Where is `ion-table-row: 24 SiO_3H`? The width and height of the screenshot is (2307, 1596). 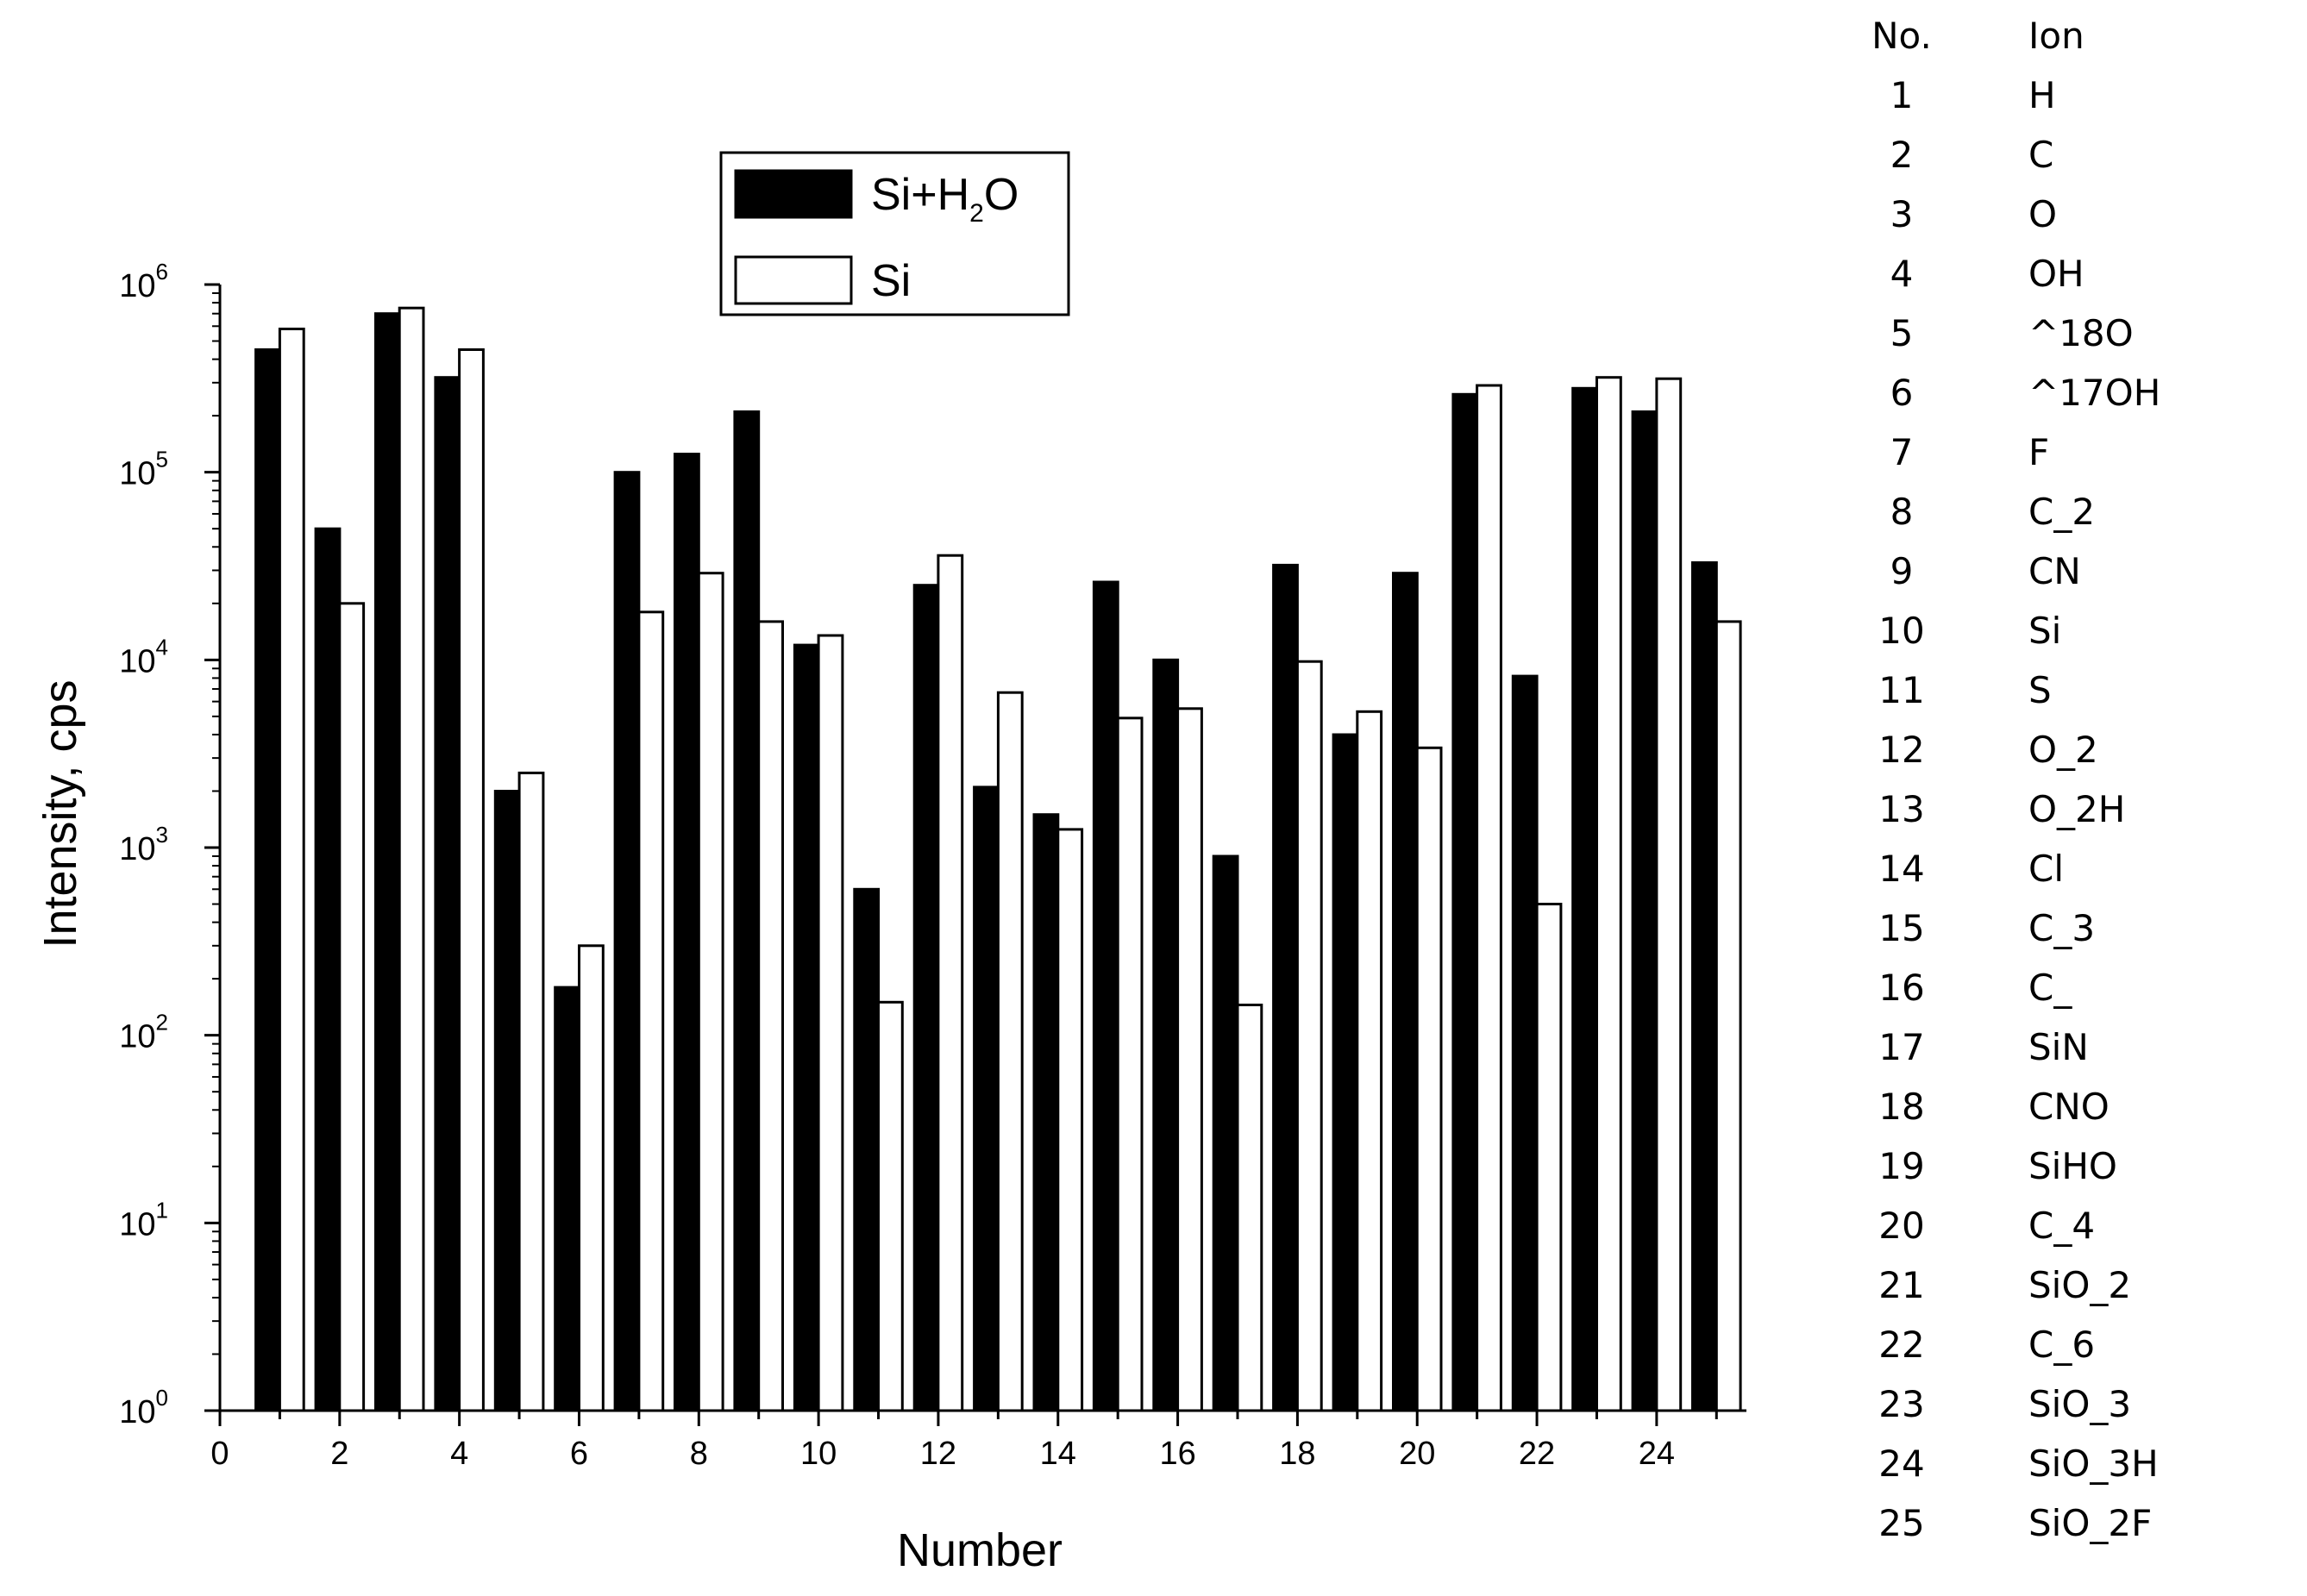
ion-table-row: 24 SiO_3H is located at coordinates (2048, 1468).